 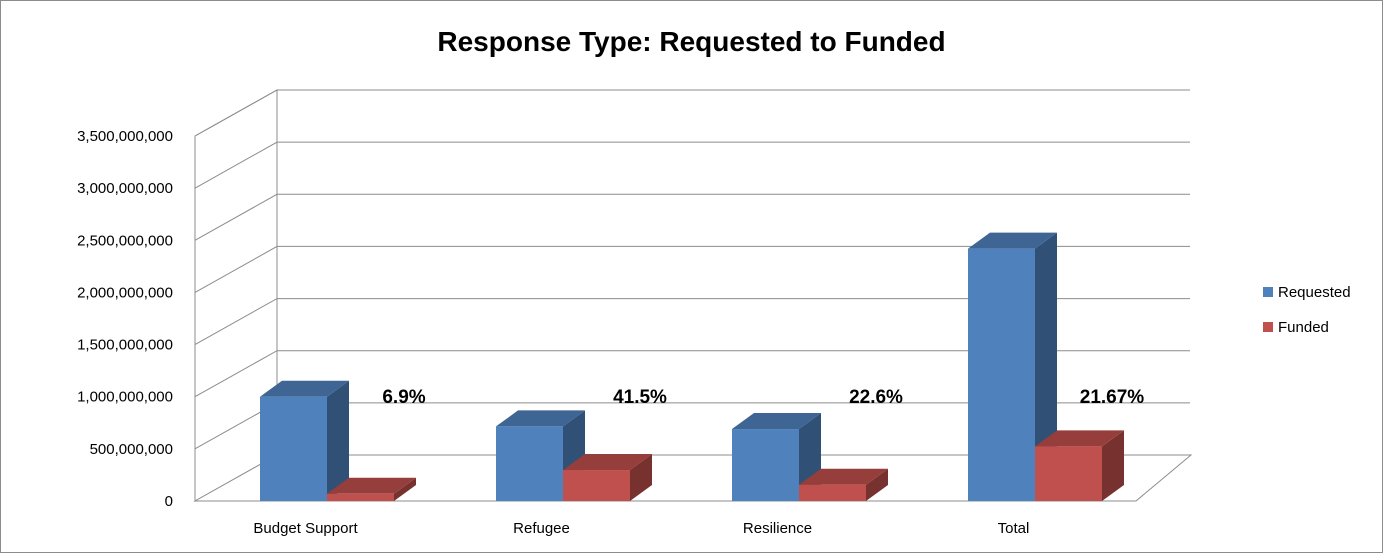 I want to click on data-label: 41.5%, so click(x=640, y=397).